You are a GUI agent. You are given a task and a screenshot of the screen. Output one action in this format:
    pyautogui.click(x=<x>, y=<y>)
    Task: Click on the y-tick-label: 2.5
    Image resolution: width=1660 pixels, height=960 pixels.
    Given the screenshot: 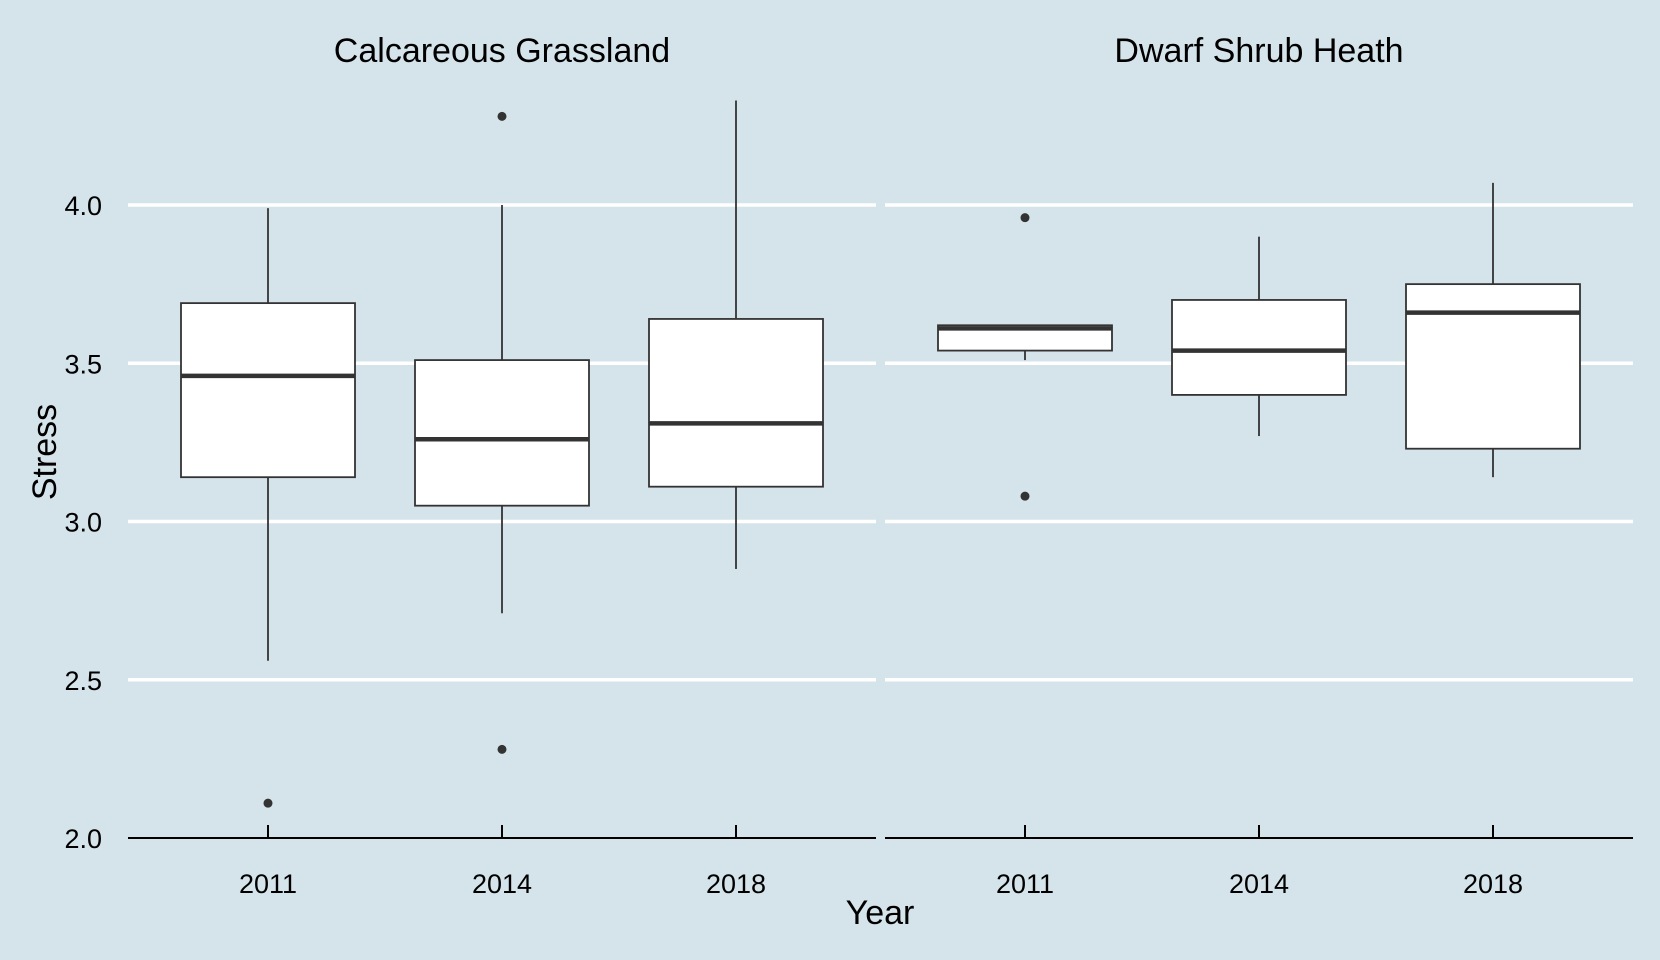 What is the action you would take?
    pyautogui.click(x=83, y=681)
    